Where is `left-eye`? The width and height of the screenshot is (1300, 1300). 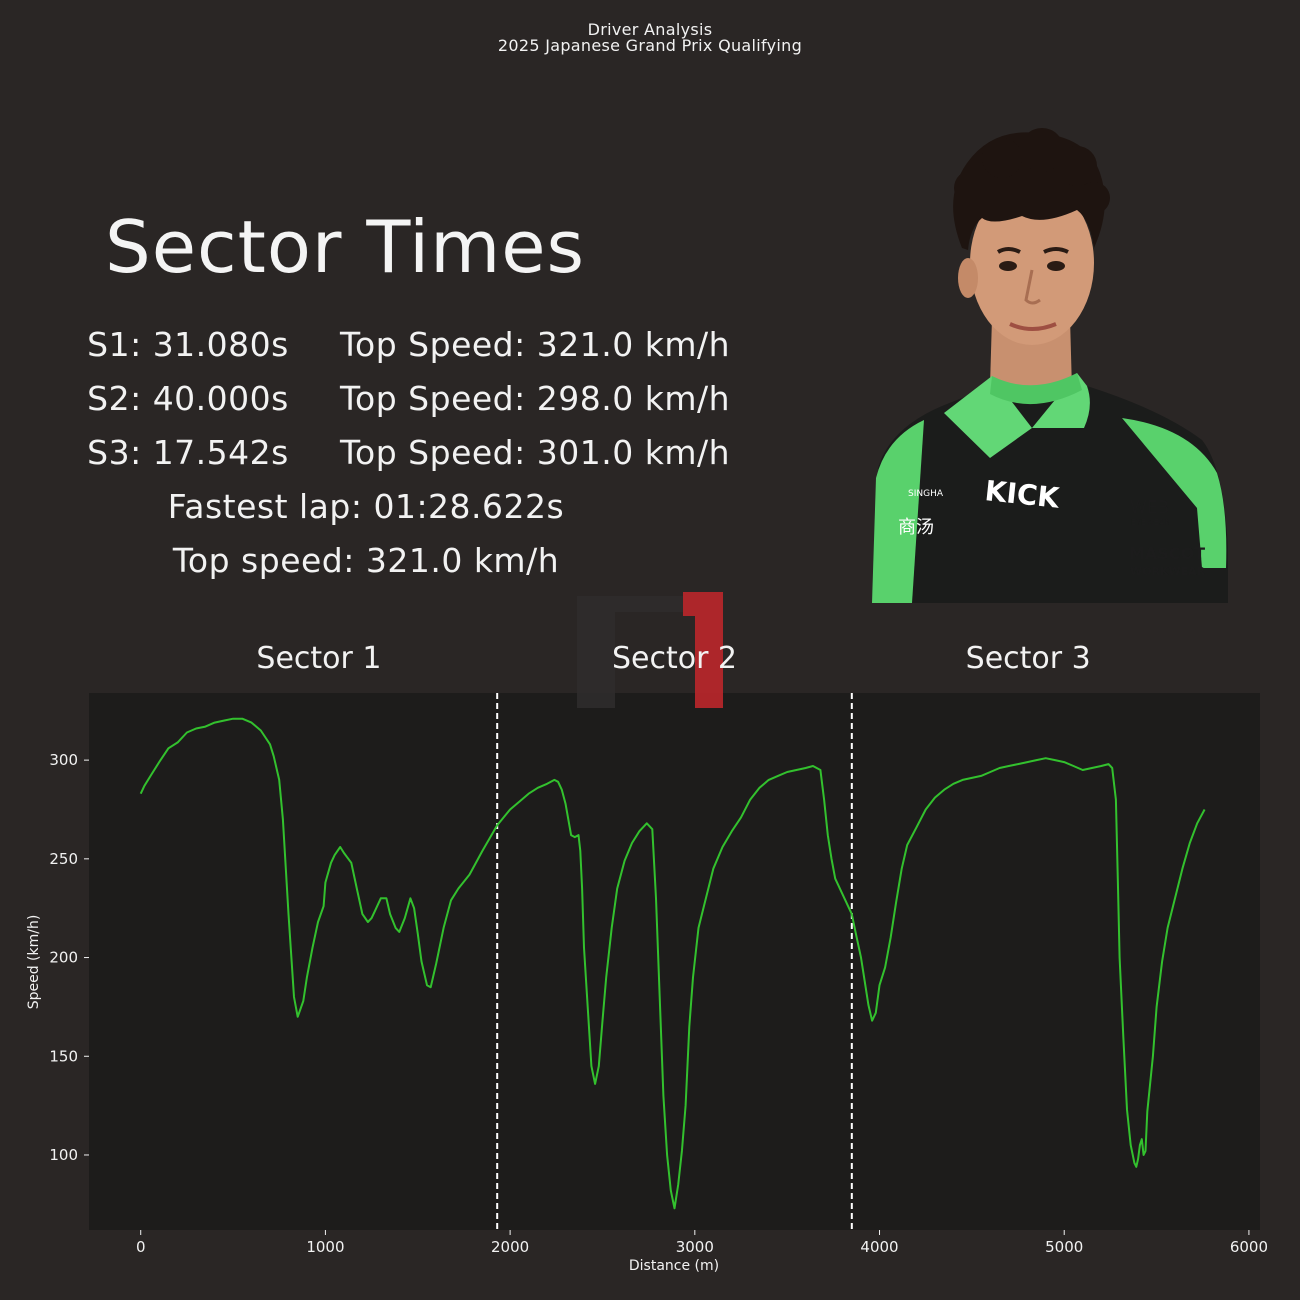
left-eye is located at coordinates (1008, 266).